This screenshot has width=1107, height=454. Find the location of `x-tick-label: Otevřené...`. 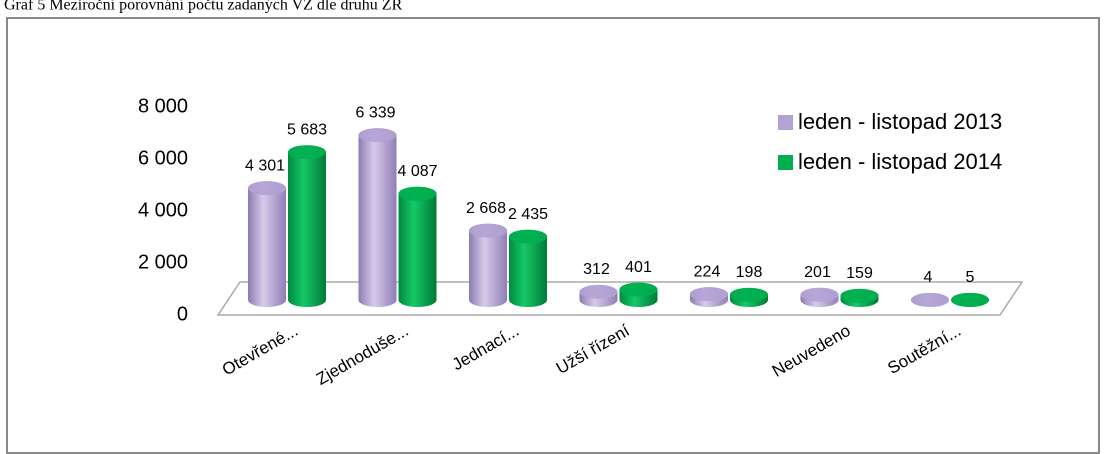

x-tick-label: Otevřené... is located at coordinates (260, 350).